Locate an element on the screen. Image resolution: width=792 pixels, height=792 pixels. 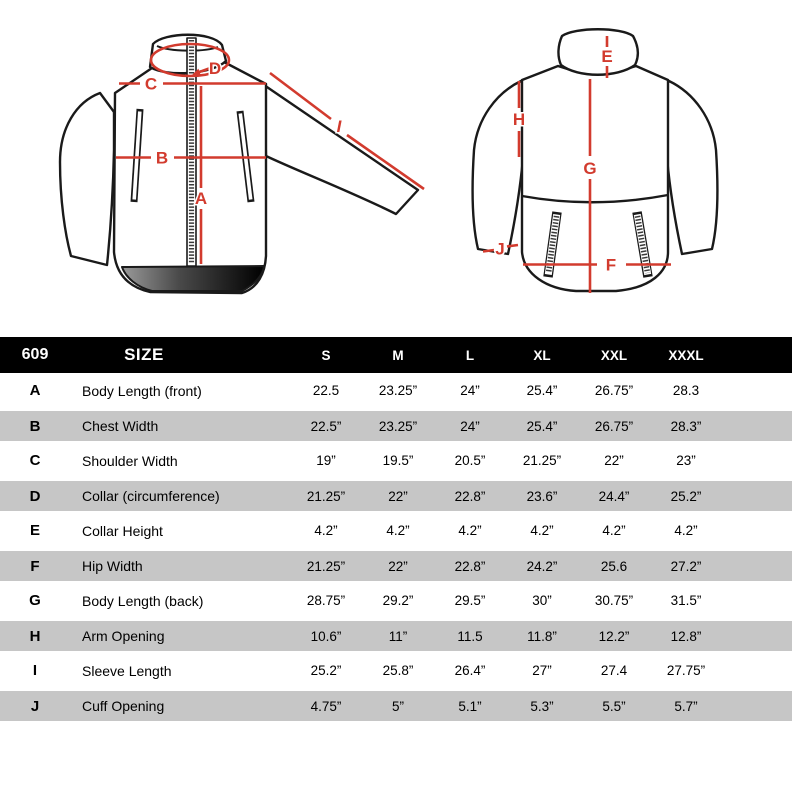
row-value: 24.4” is located at coordinates (614, 496).